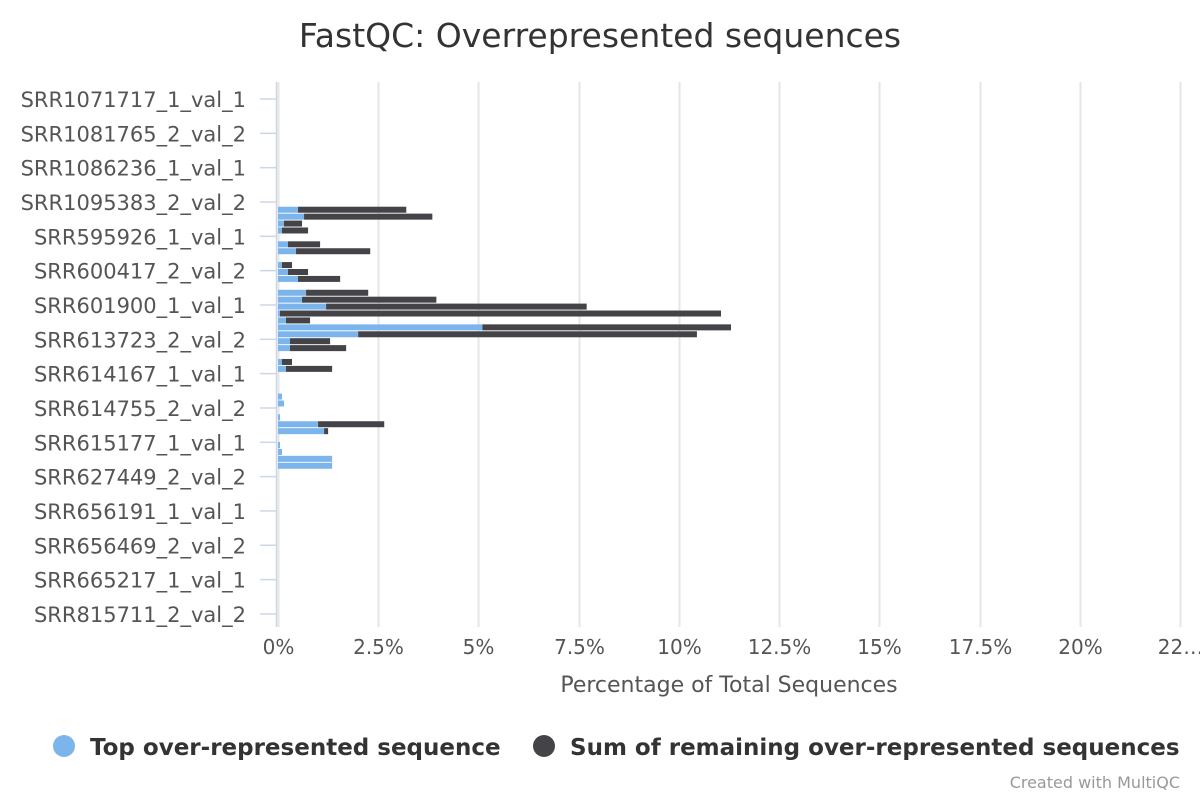 Image resolution: width=1200 pixels, height=800 pixels. What do you see at coordinates (133, 203) in the screenshot?
I see `y-category-label: SRR1095383_2_val_2` at bounding box center [133, 203].